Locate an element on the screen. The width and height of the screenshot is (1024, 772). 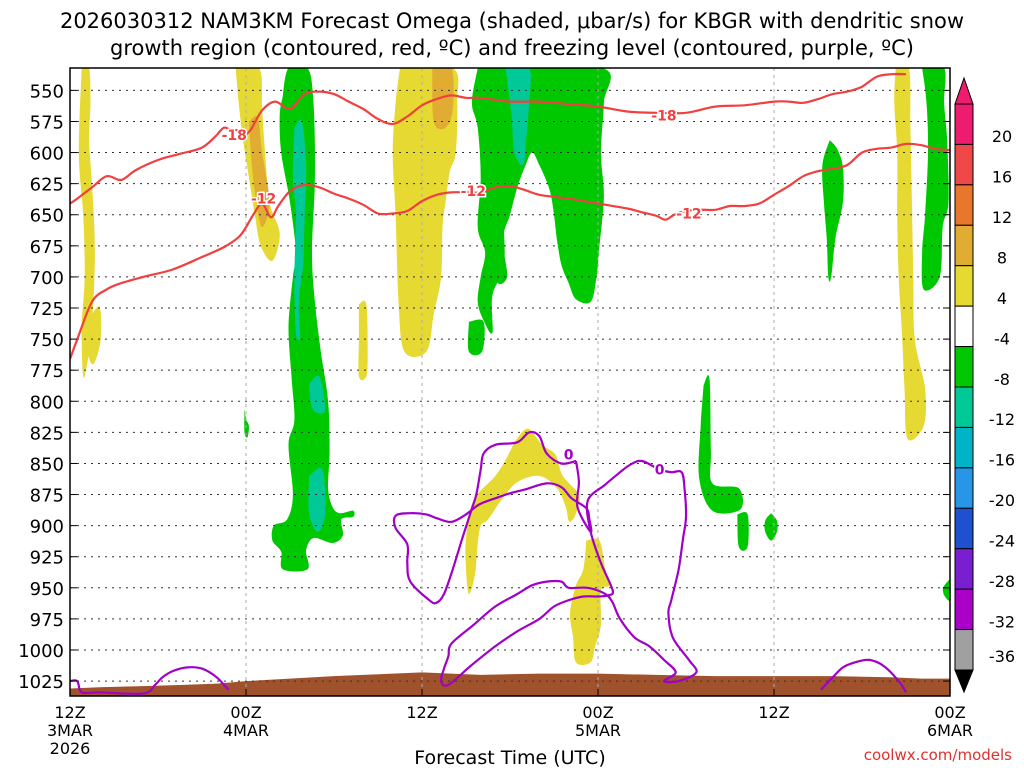
colorbar-label-2: 12 is located at coordinates (1002, 217).